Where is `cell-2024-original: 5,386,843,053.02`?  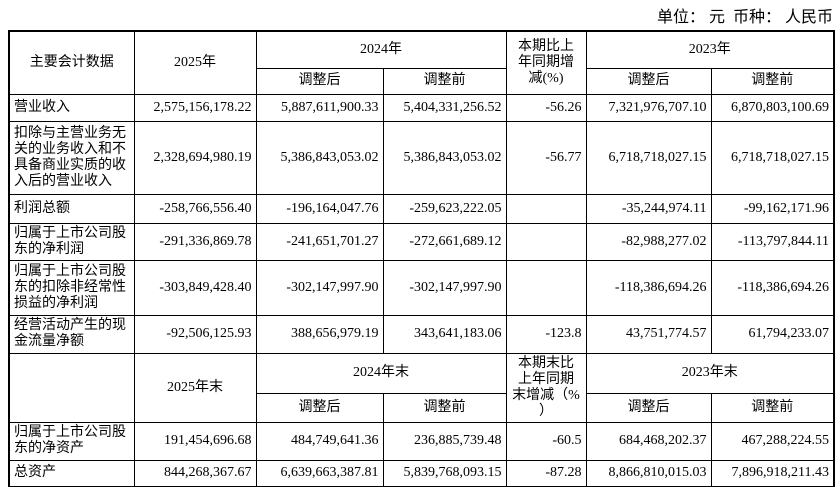 cell-2024-original: 5,386,843,053.02 is located at coordinates (444, 157).